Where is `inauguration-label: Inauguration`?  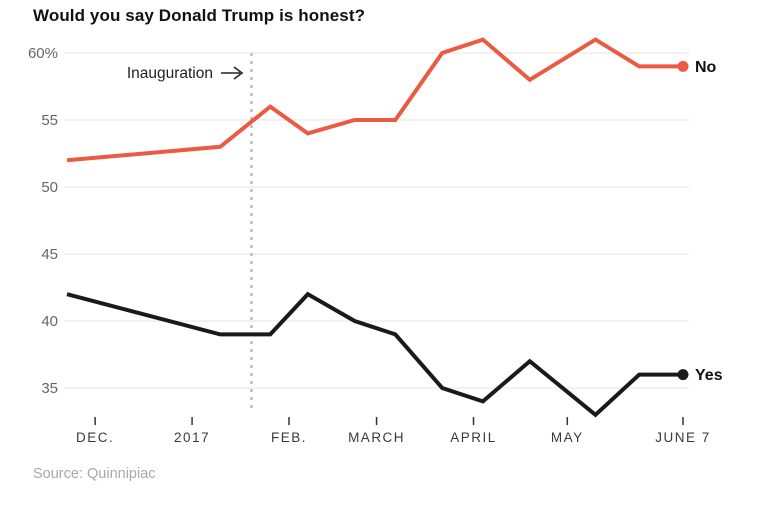 inauguration-label: Inauguration is located at coordinates (170, 73).